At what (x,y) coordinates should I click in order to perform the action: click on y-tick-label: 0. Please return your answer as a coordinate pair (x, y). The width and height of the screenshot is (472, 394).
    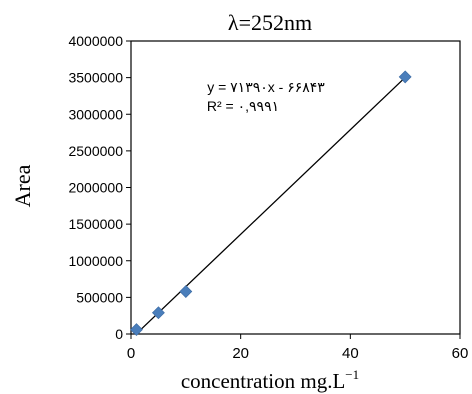
    Looking at the image, I should click on (119, 334).